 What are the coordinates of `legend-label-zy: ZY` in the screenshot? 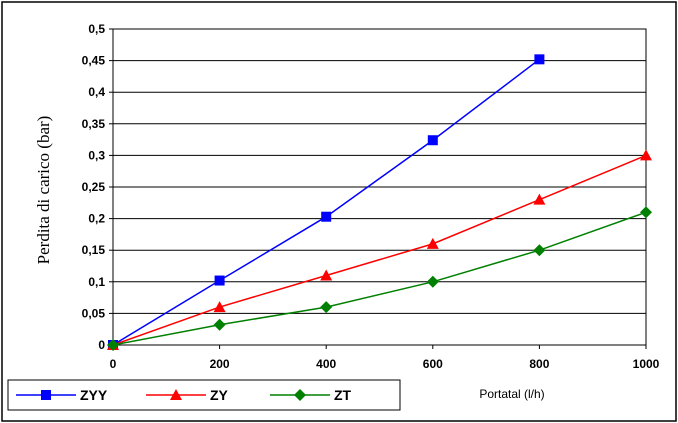 It's located at (219, 395).